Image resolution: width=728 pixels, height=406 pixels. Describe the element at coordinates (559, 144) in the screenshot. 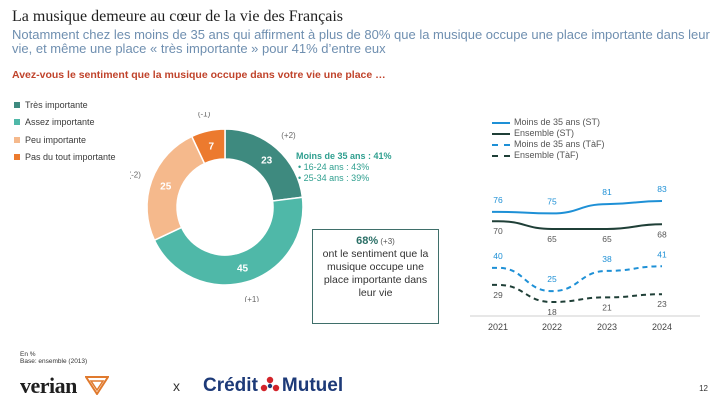

I see `line-legend-label: Moins de 35 ans (TàF)` at that location.